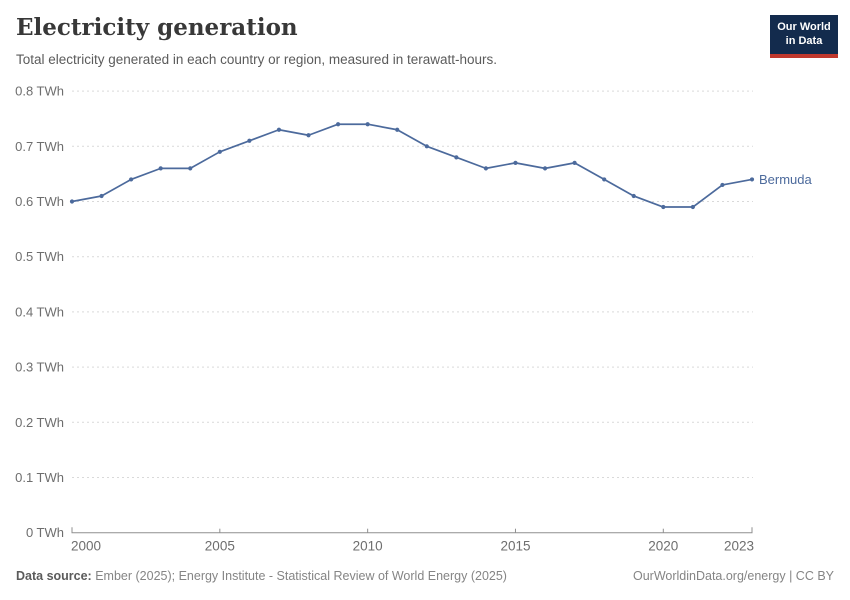  Describe the element at coordinates (739, 546) in the screenshot. I see `x-tick-label: 2023` at that location.